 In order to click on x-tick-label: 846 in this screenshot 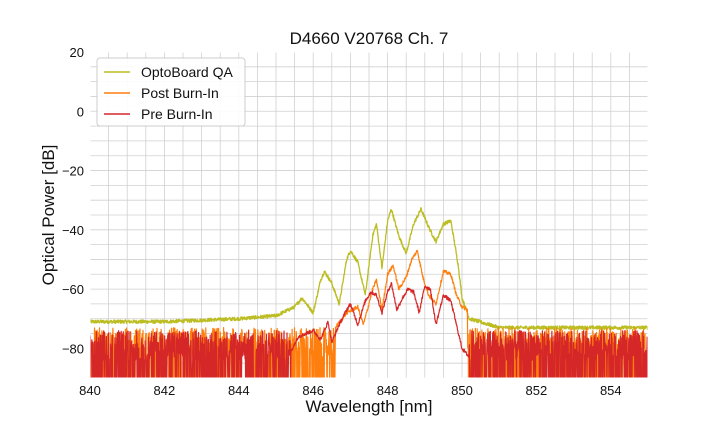, I will do `click(313, 390)`.